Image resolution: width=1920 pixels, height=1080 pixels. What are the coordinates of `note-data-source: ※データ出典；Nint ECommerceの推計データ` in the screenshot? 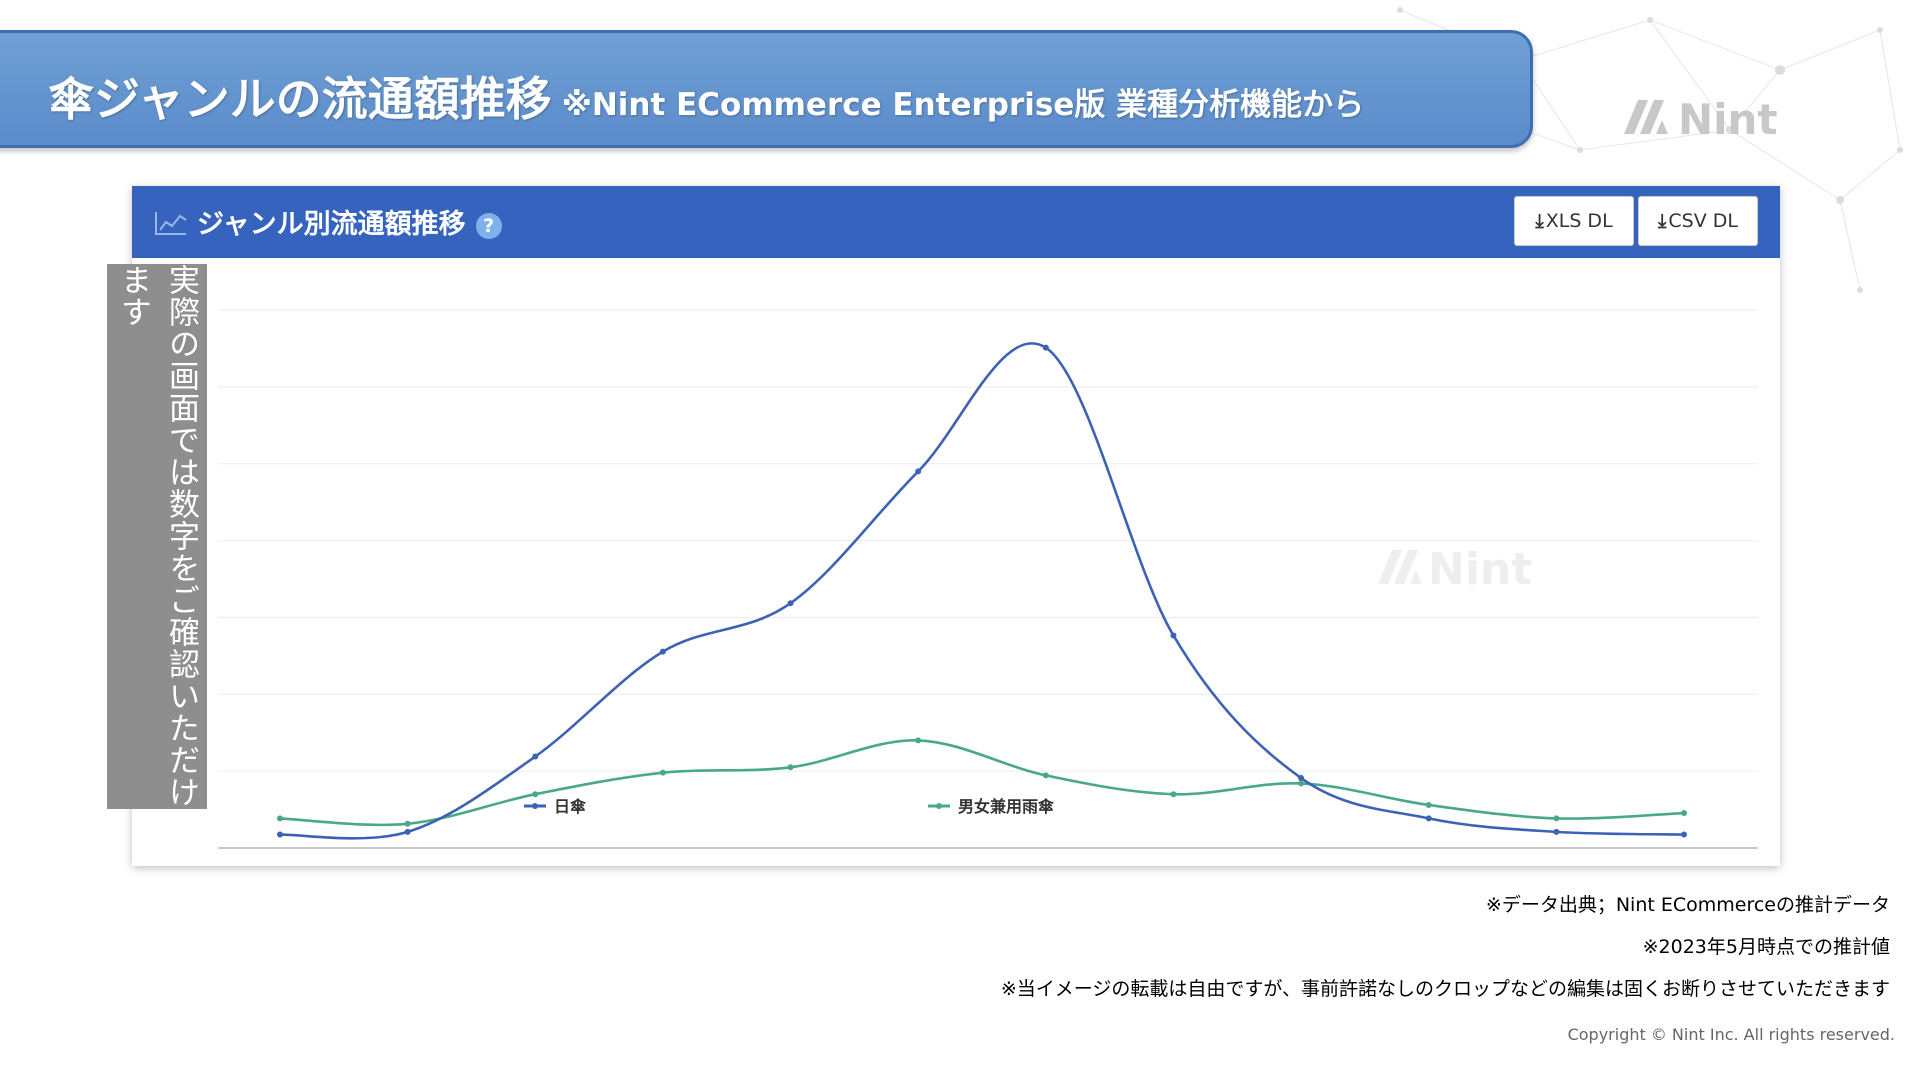 It's located at (1687, 905).